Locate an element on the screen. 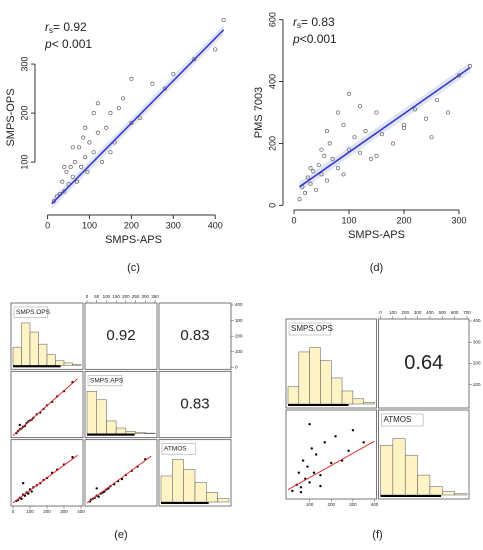 This screenshot has width=483, height=550. x-tick-label: 200 is located at coordinates (131, 225).